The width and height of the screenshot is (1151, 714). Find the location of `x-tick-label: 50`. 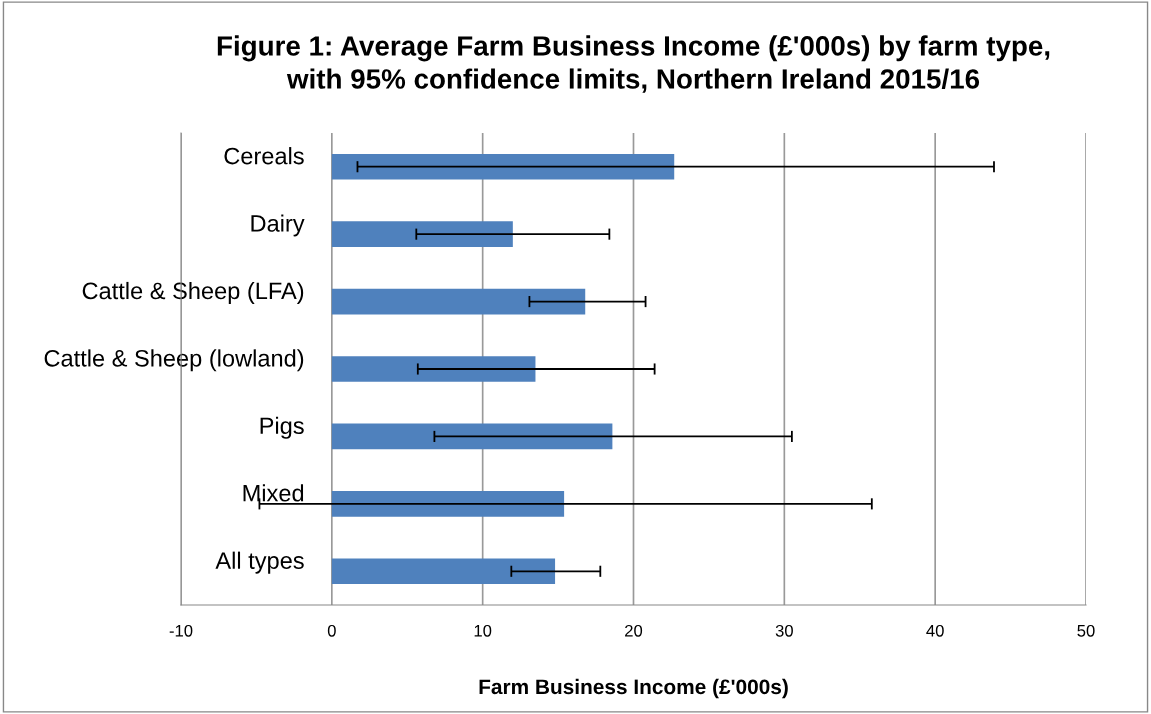

x-tick-label: 50 is located at coordinates (1086, 630).